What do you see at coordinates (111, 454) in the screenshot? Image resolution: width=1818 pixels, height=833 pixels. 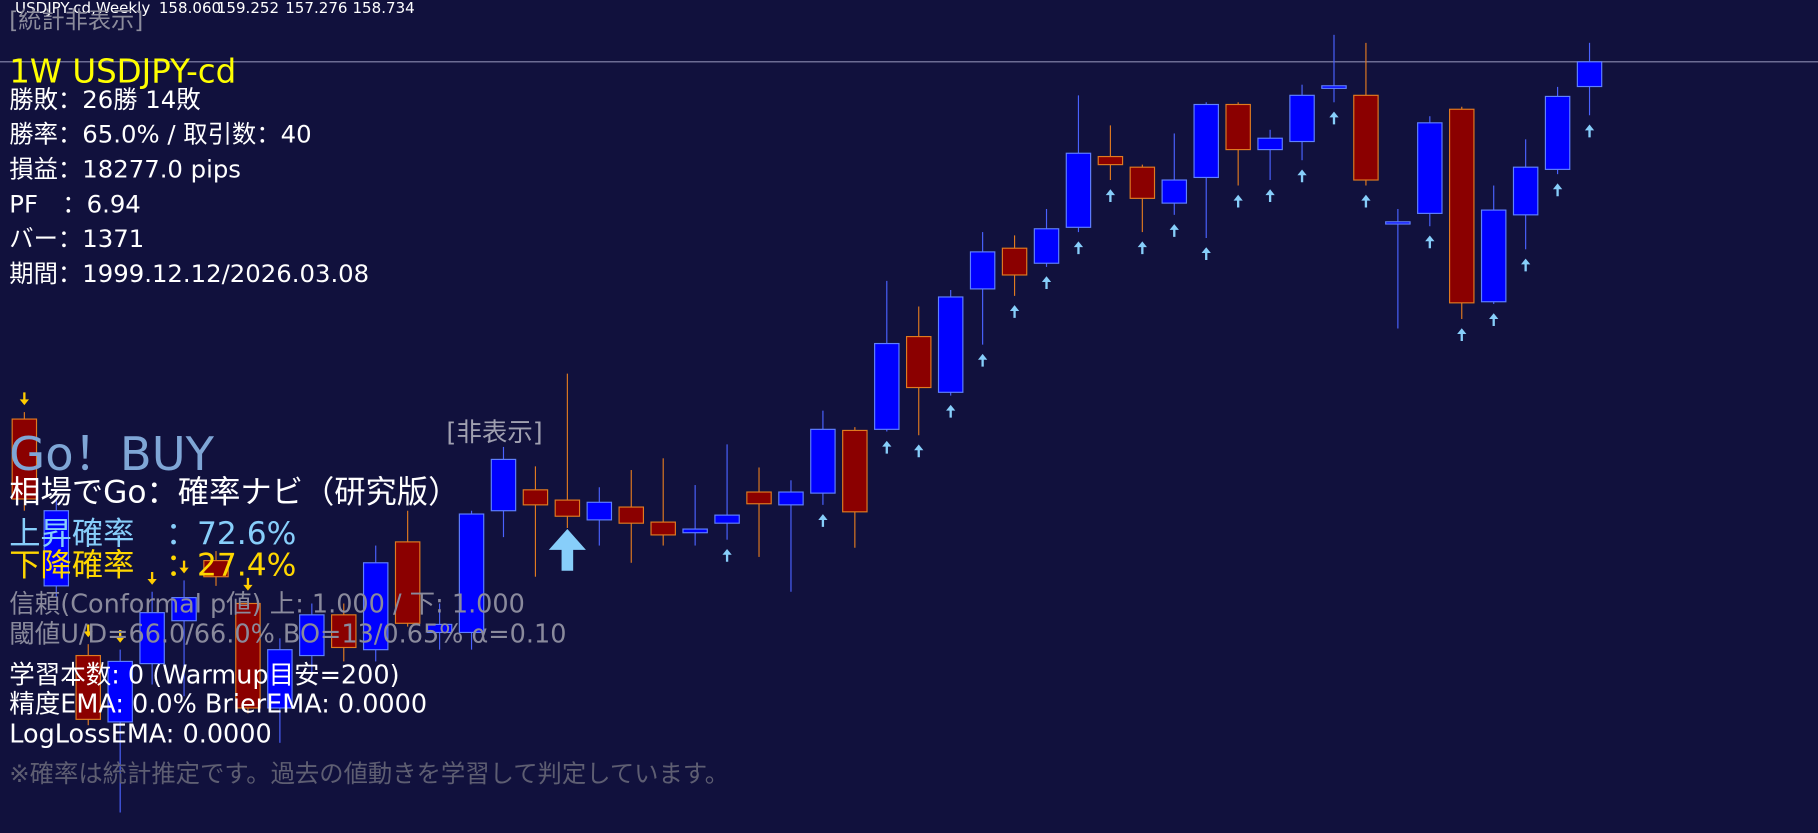 I see `signal: Go！BUY` at bounding box center [111, 454].